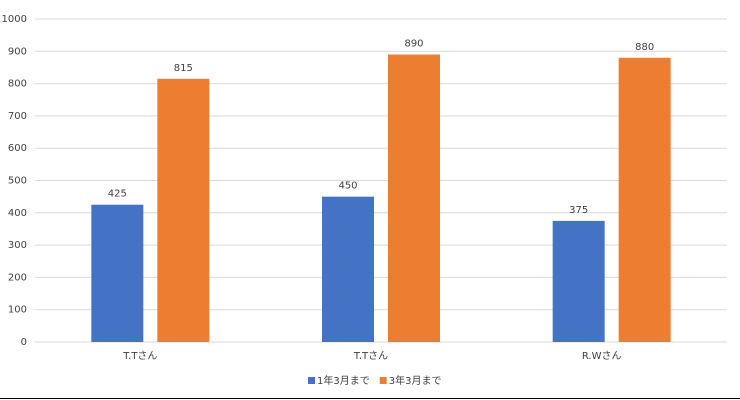 The height and width of the screenshot is (400, 740). I want to click on y-tick-label: 100, so click(17, 310).